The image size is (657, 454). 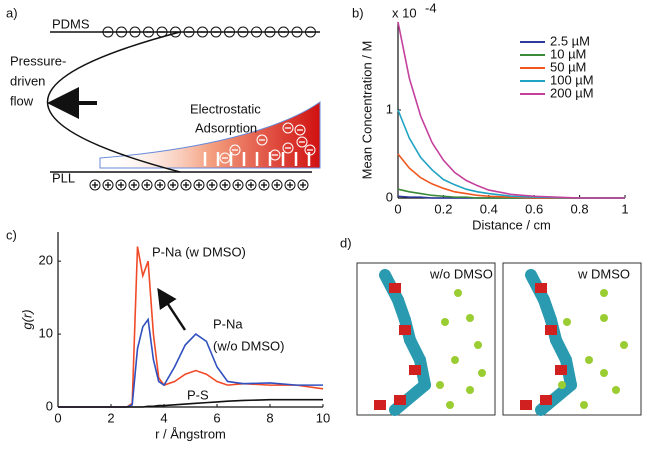 What do you see at coordinates (426, 339) in the screenshot?
I see `snapshot-frame` at bounding box center [426, 339].